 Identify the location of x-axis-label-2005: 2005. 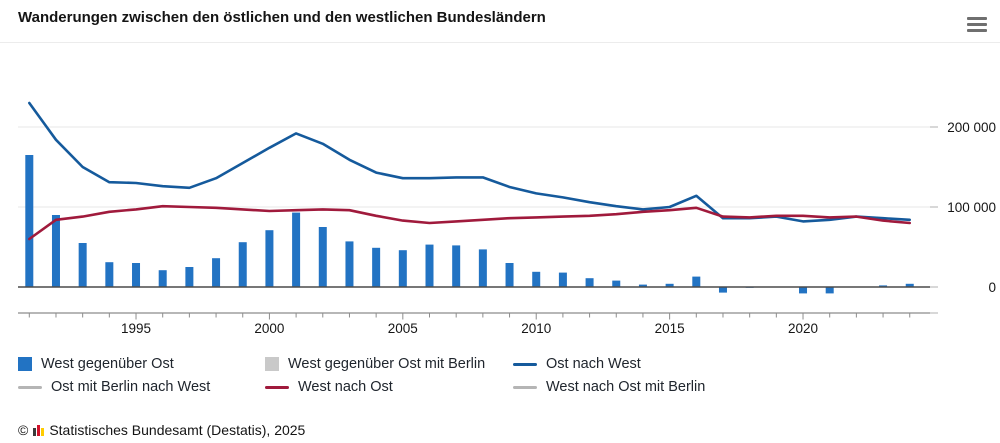
(403, 328).